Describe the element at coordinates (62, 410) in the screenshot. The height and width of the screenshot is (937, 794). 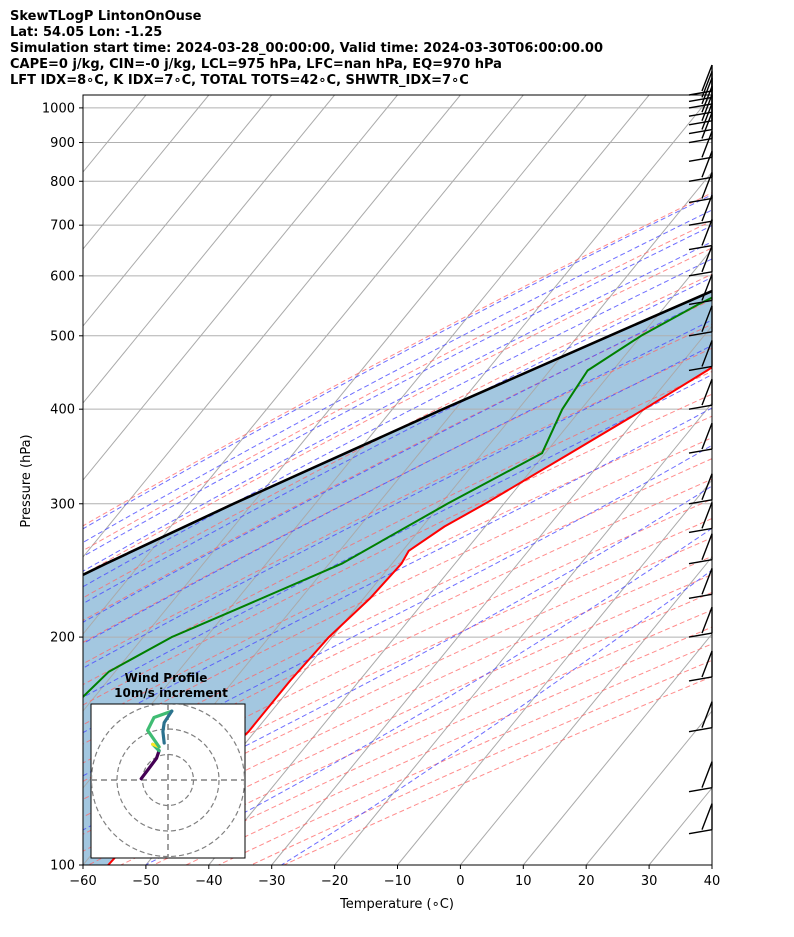
I see `y-tick-label: 400` at that location.